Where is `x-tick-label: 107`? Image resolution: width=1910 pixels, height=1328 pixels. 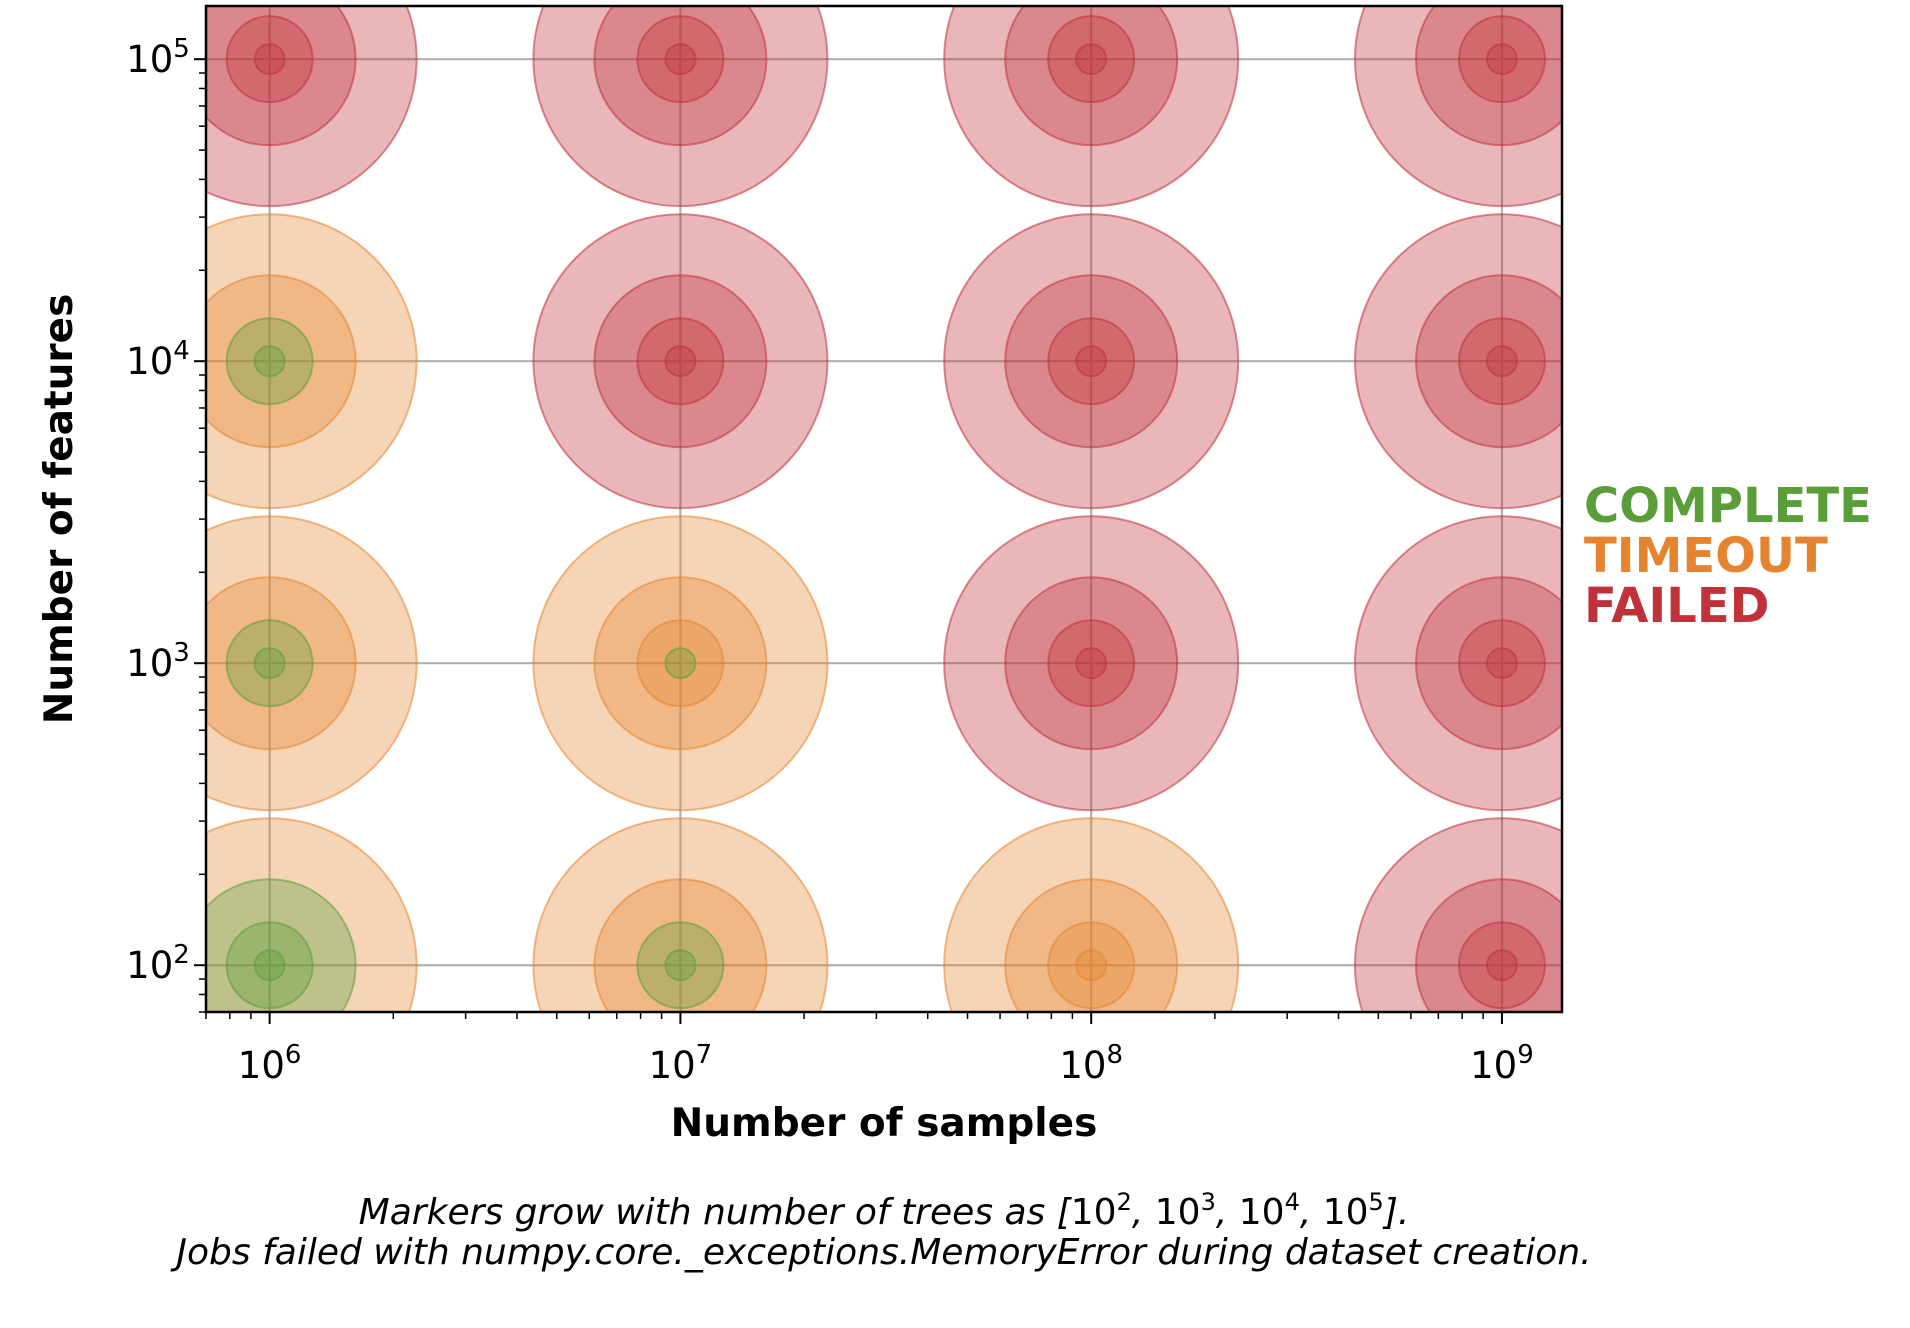 x-tick-label: 107 is located at coordinates (681, 1063).